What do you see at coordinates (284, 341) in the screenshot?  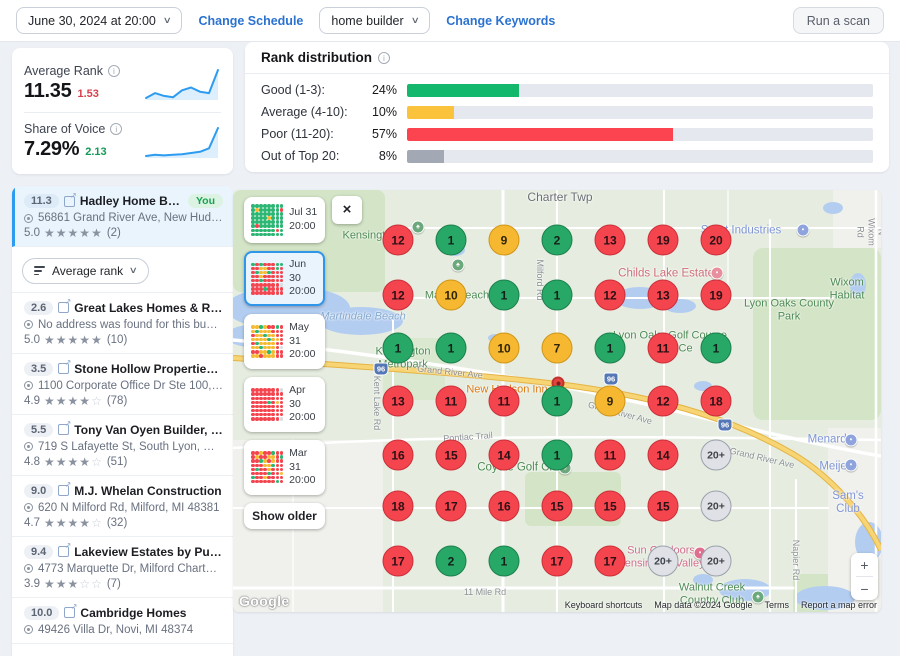 I see `scan-thumbnail-may-31: May 31 20:00` at bounding box center [284, 341].